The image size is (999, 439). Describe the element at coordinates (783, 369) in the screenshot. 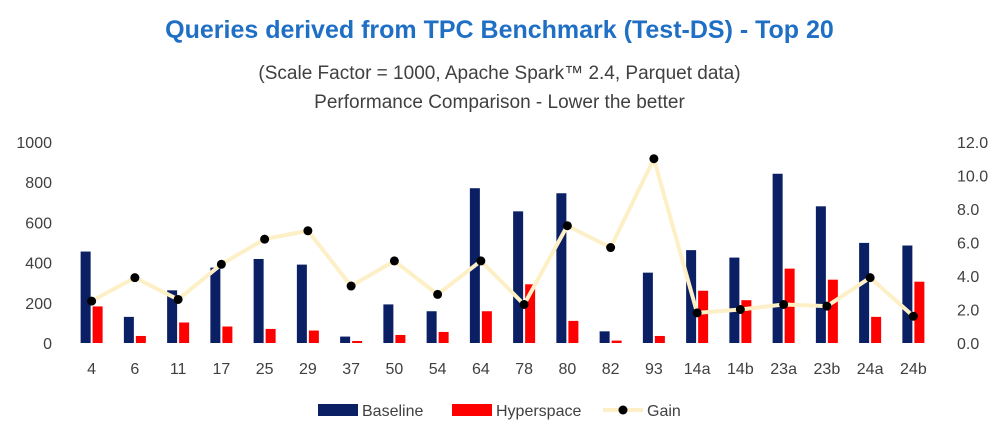

I see `x-axis-tick-label: 23a` at that location.